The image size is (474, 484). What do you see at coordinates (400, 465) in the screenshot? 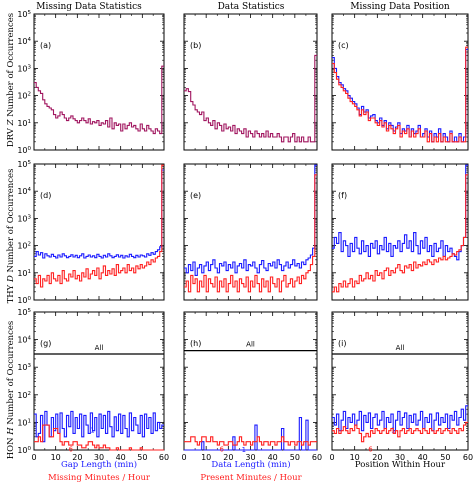
I see `x-label-position-within-hour: Position Within Hour` at bounding box center [400, 465].